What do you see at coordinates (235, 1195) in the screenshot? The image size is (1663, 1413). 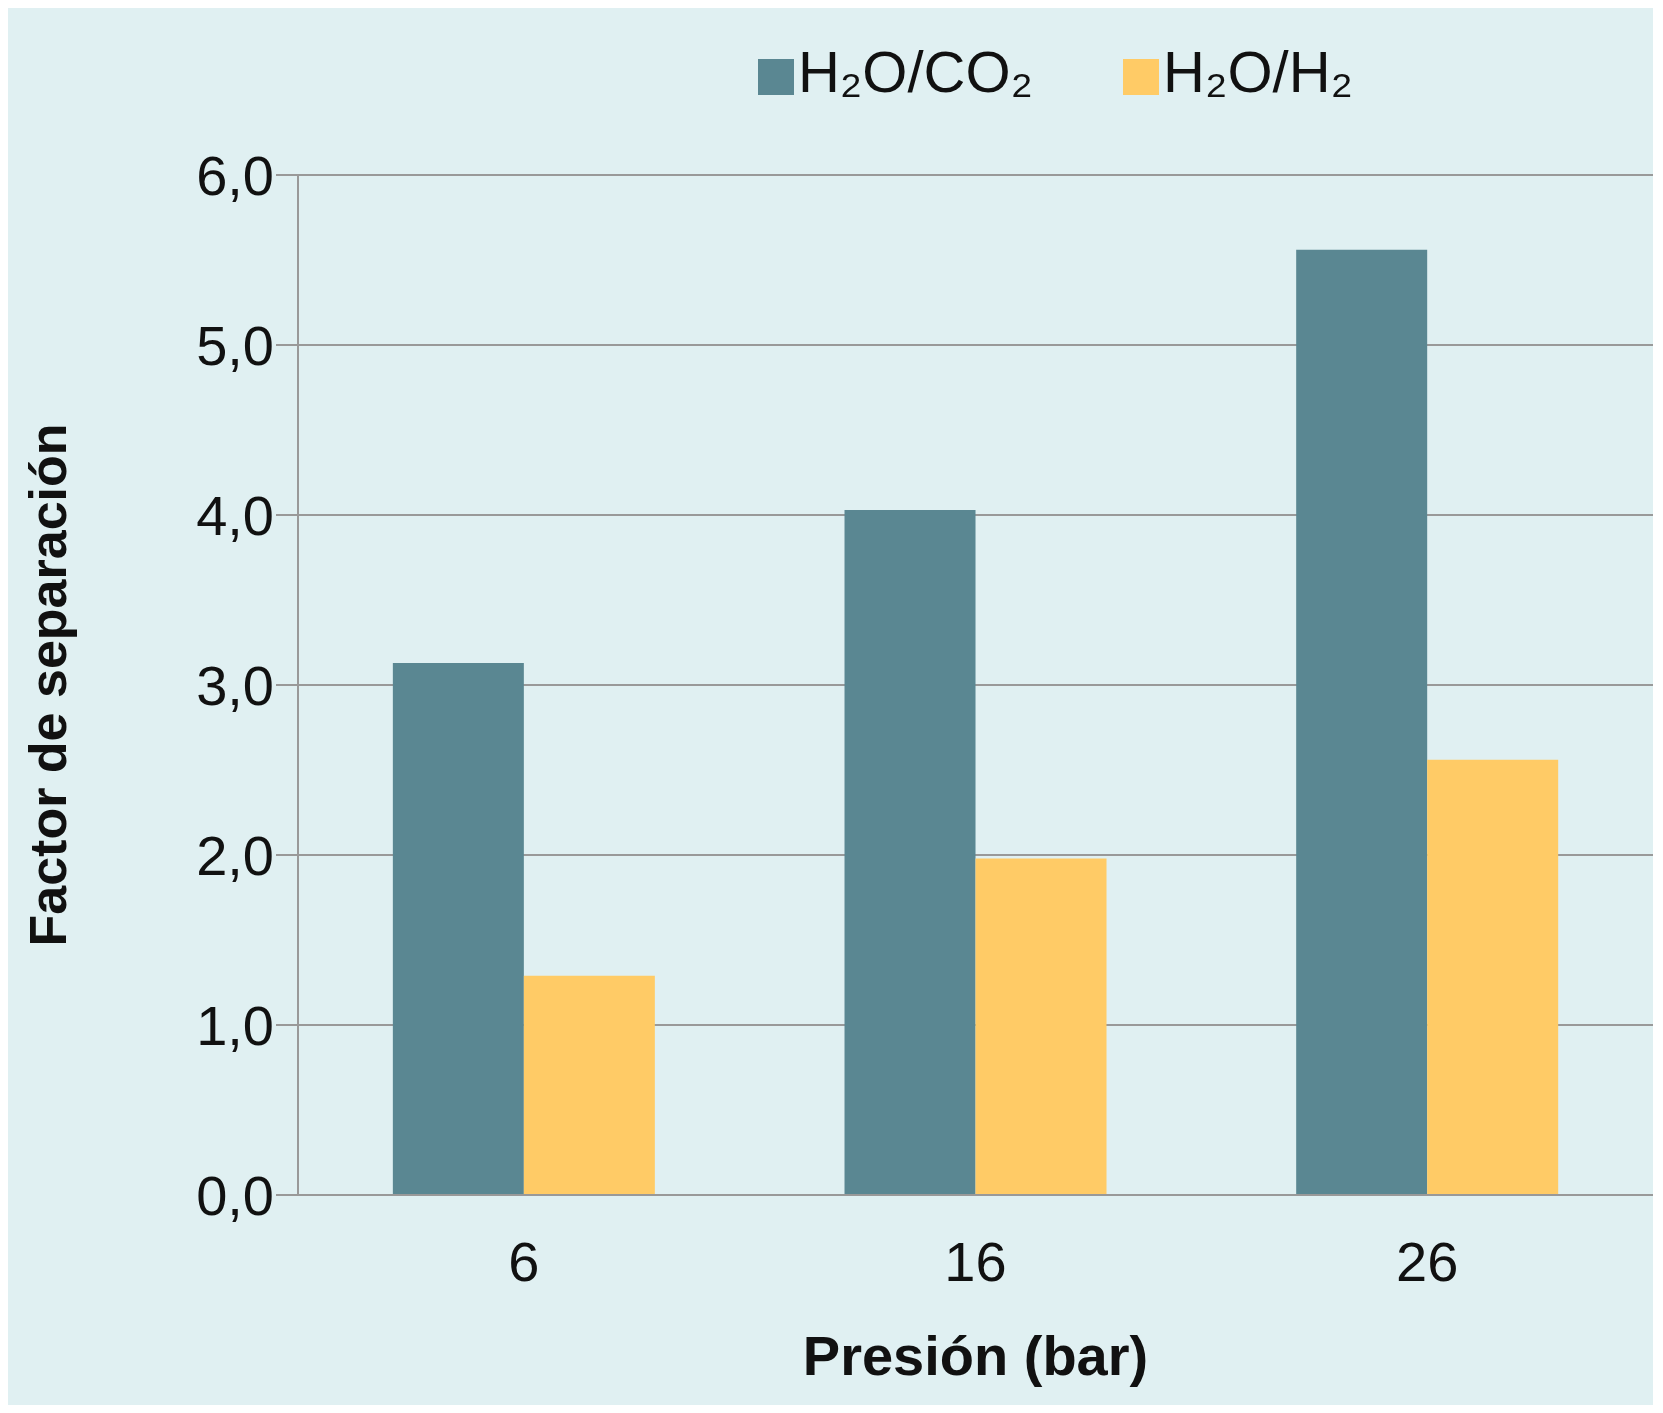 I see `y-tick-label: 0,0` at bounding box center [235, 1195].